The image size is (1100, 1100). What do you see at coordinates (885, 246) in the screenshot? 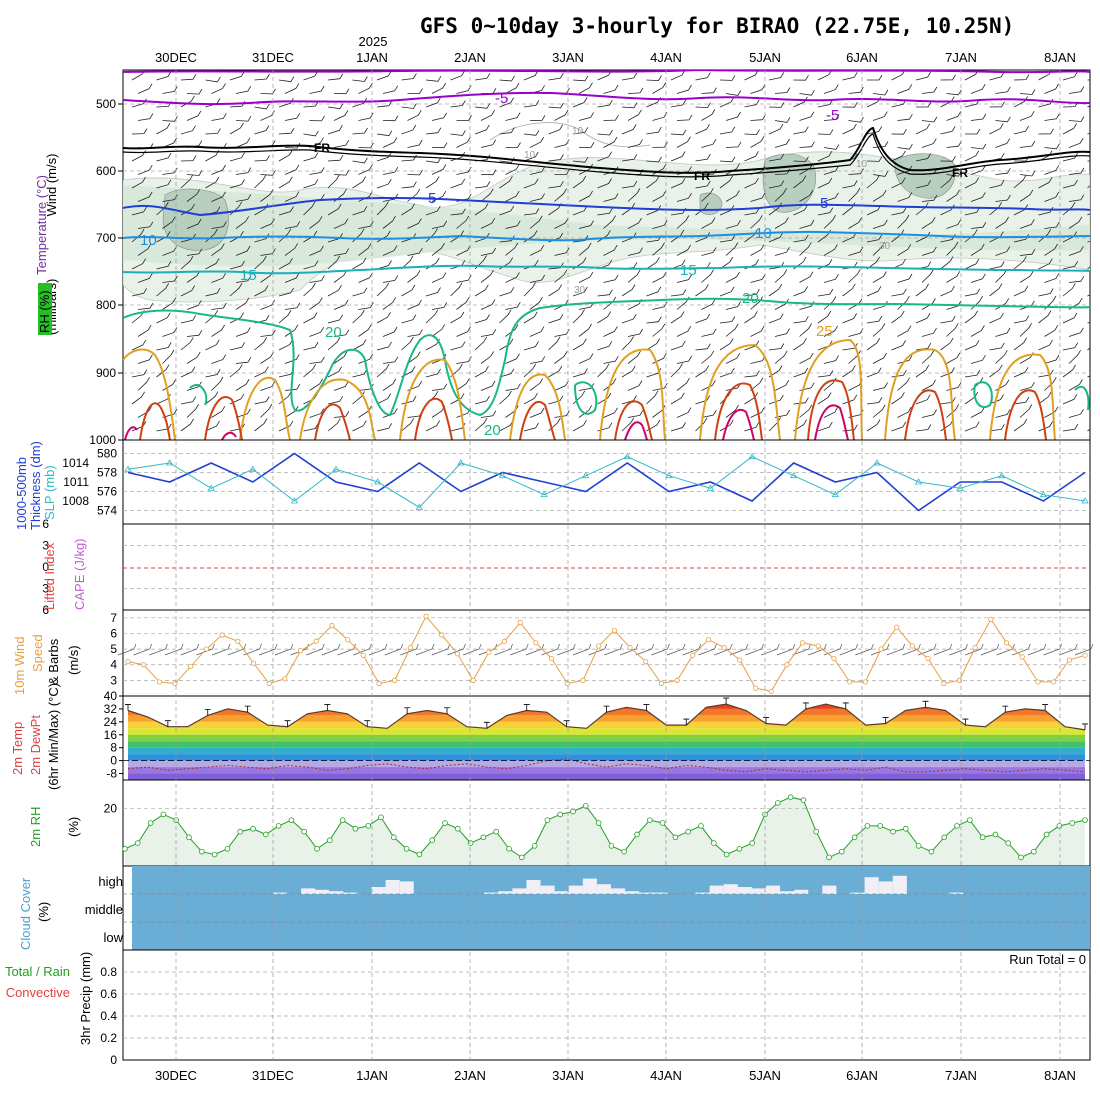
I see `contour-label: 30` at bounding box center [885, 246].